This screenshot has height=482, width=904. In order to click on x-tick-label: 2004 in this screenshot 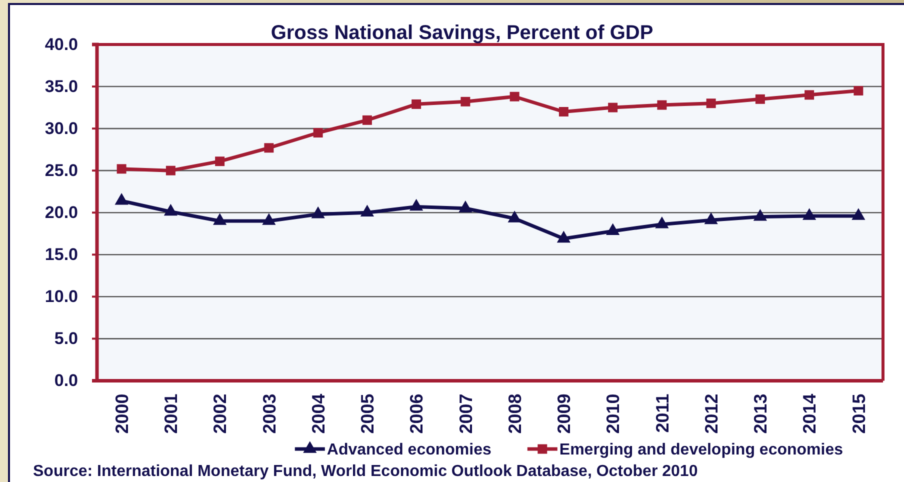, I will do `click(318, 414)`.